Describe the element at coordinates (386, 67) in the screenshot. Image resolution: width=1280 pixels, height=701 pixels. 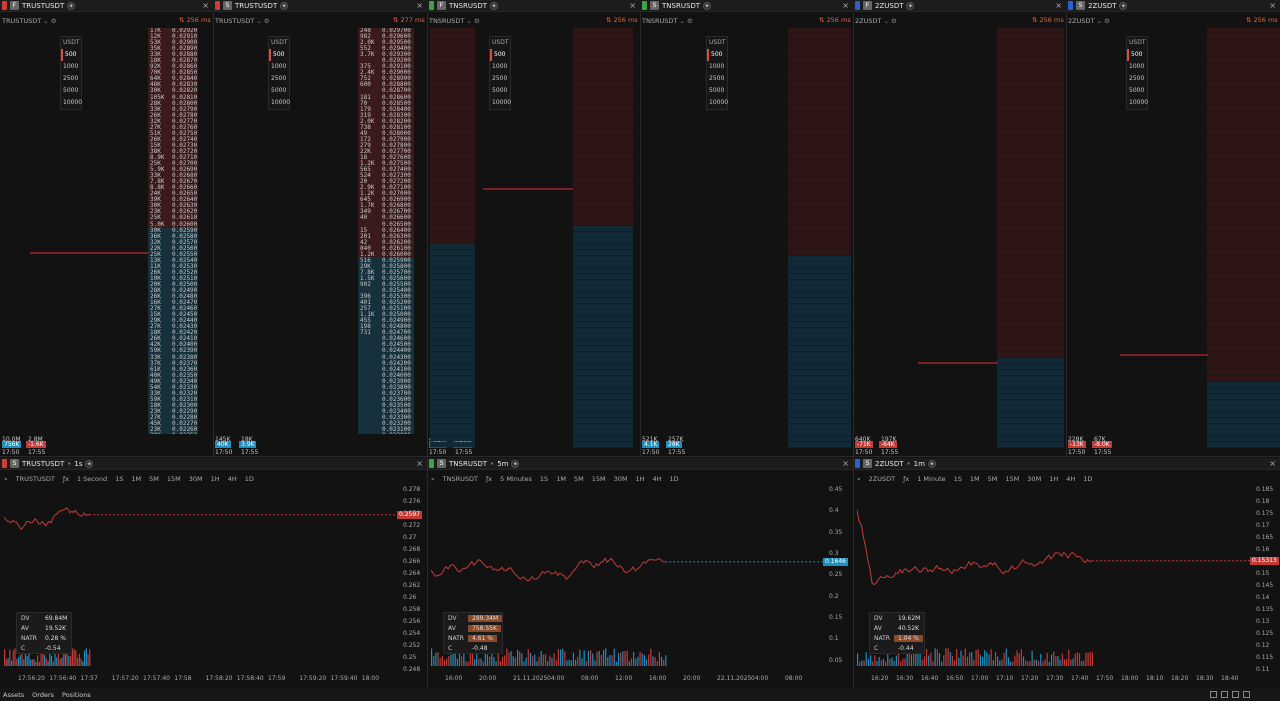
I see `ask-row: 375 0.029100` at that location.